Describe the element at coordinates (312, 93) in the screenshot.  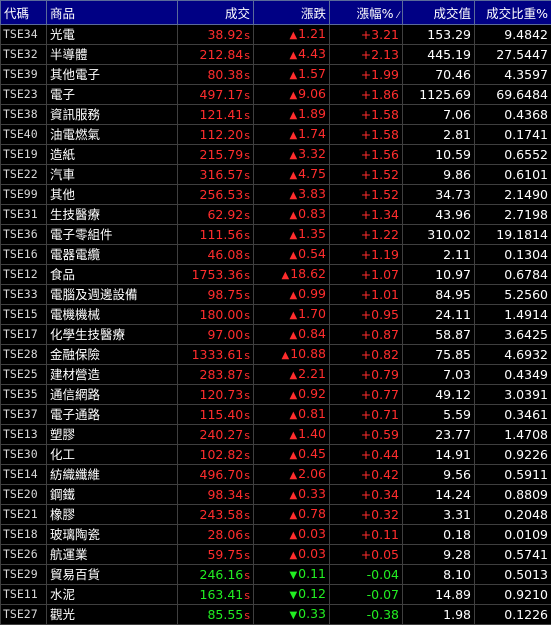
I see `change-value: 9.06` at that location.